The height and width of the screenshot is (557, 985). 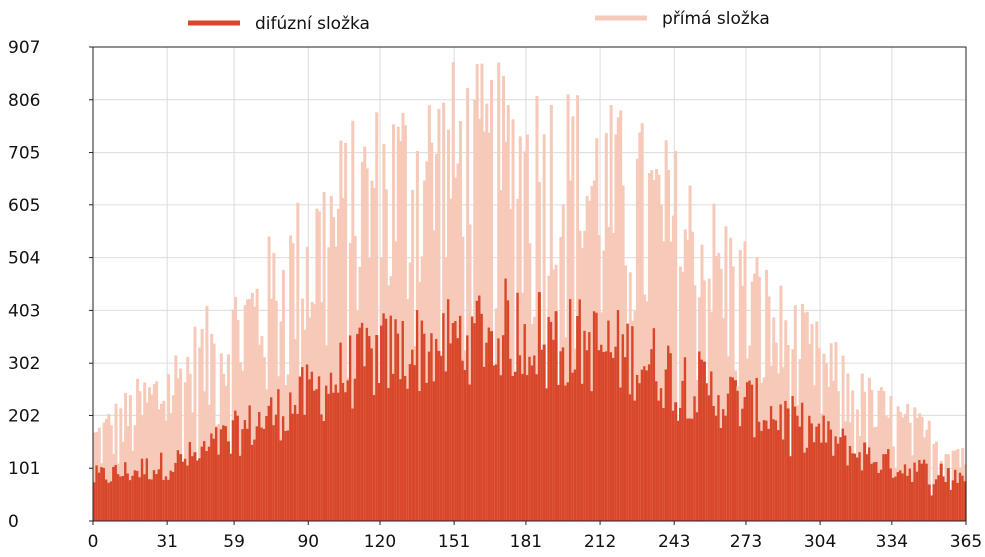 What do you see at coordinates (24, 469) in the screenshot?
I see `y-tick-label: 101` at bounding box center [24, 469].